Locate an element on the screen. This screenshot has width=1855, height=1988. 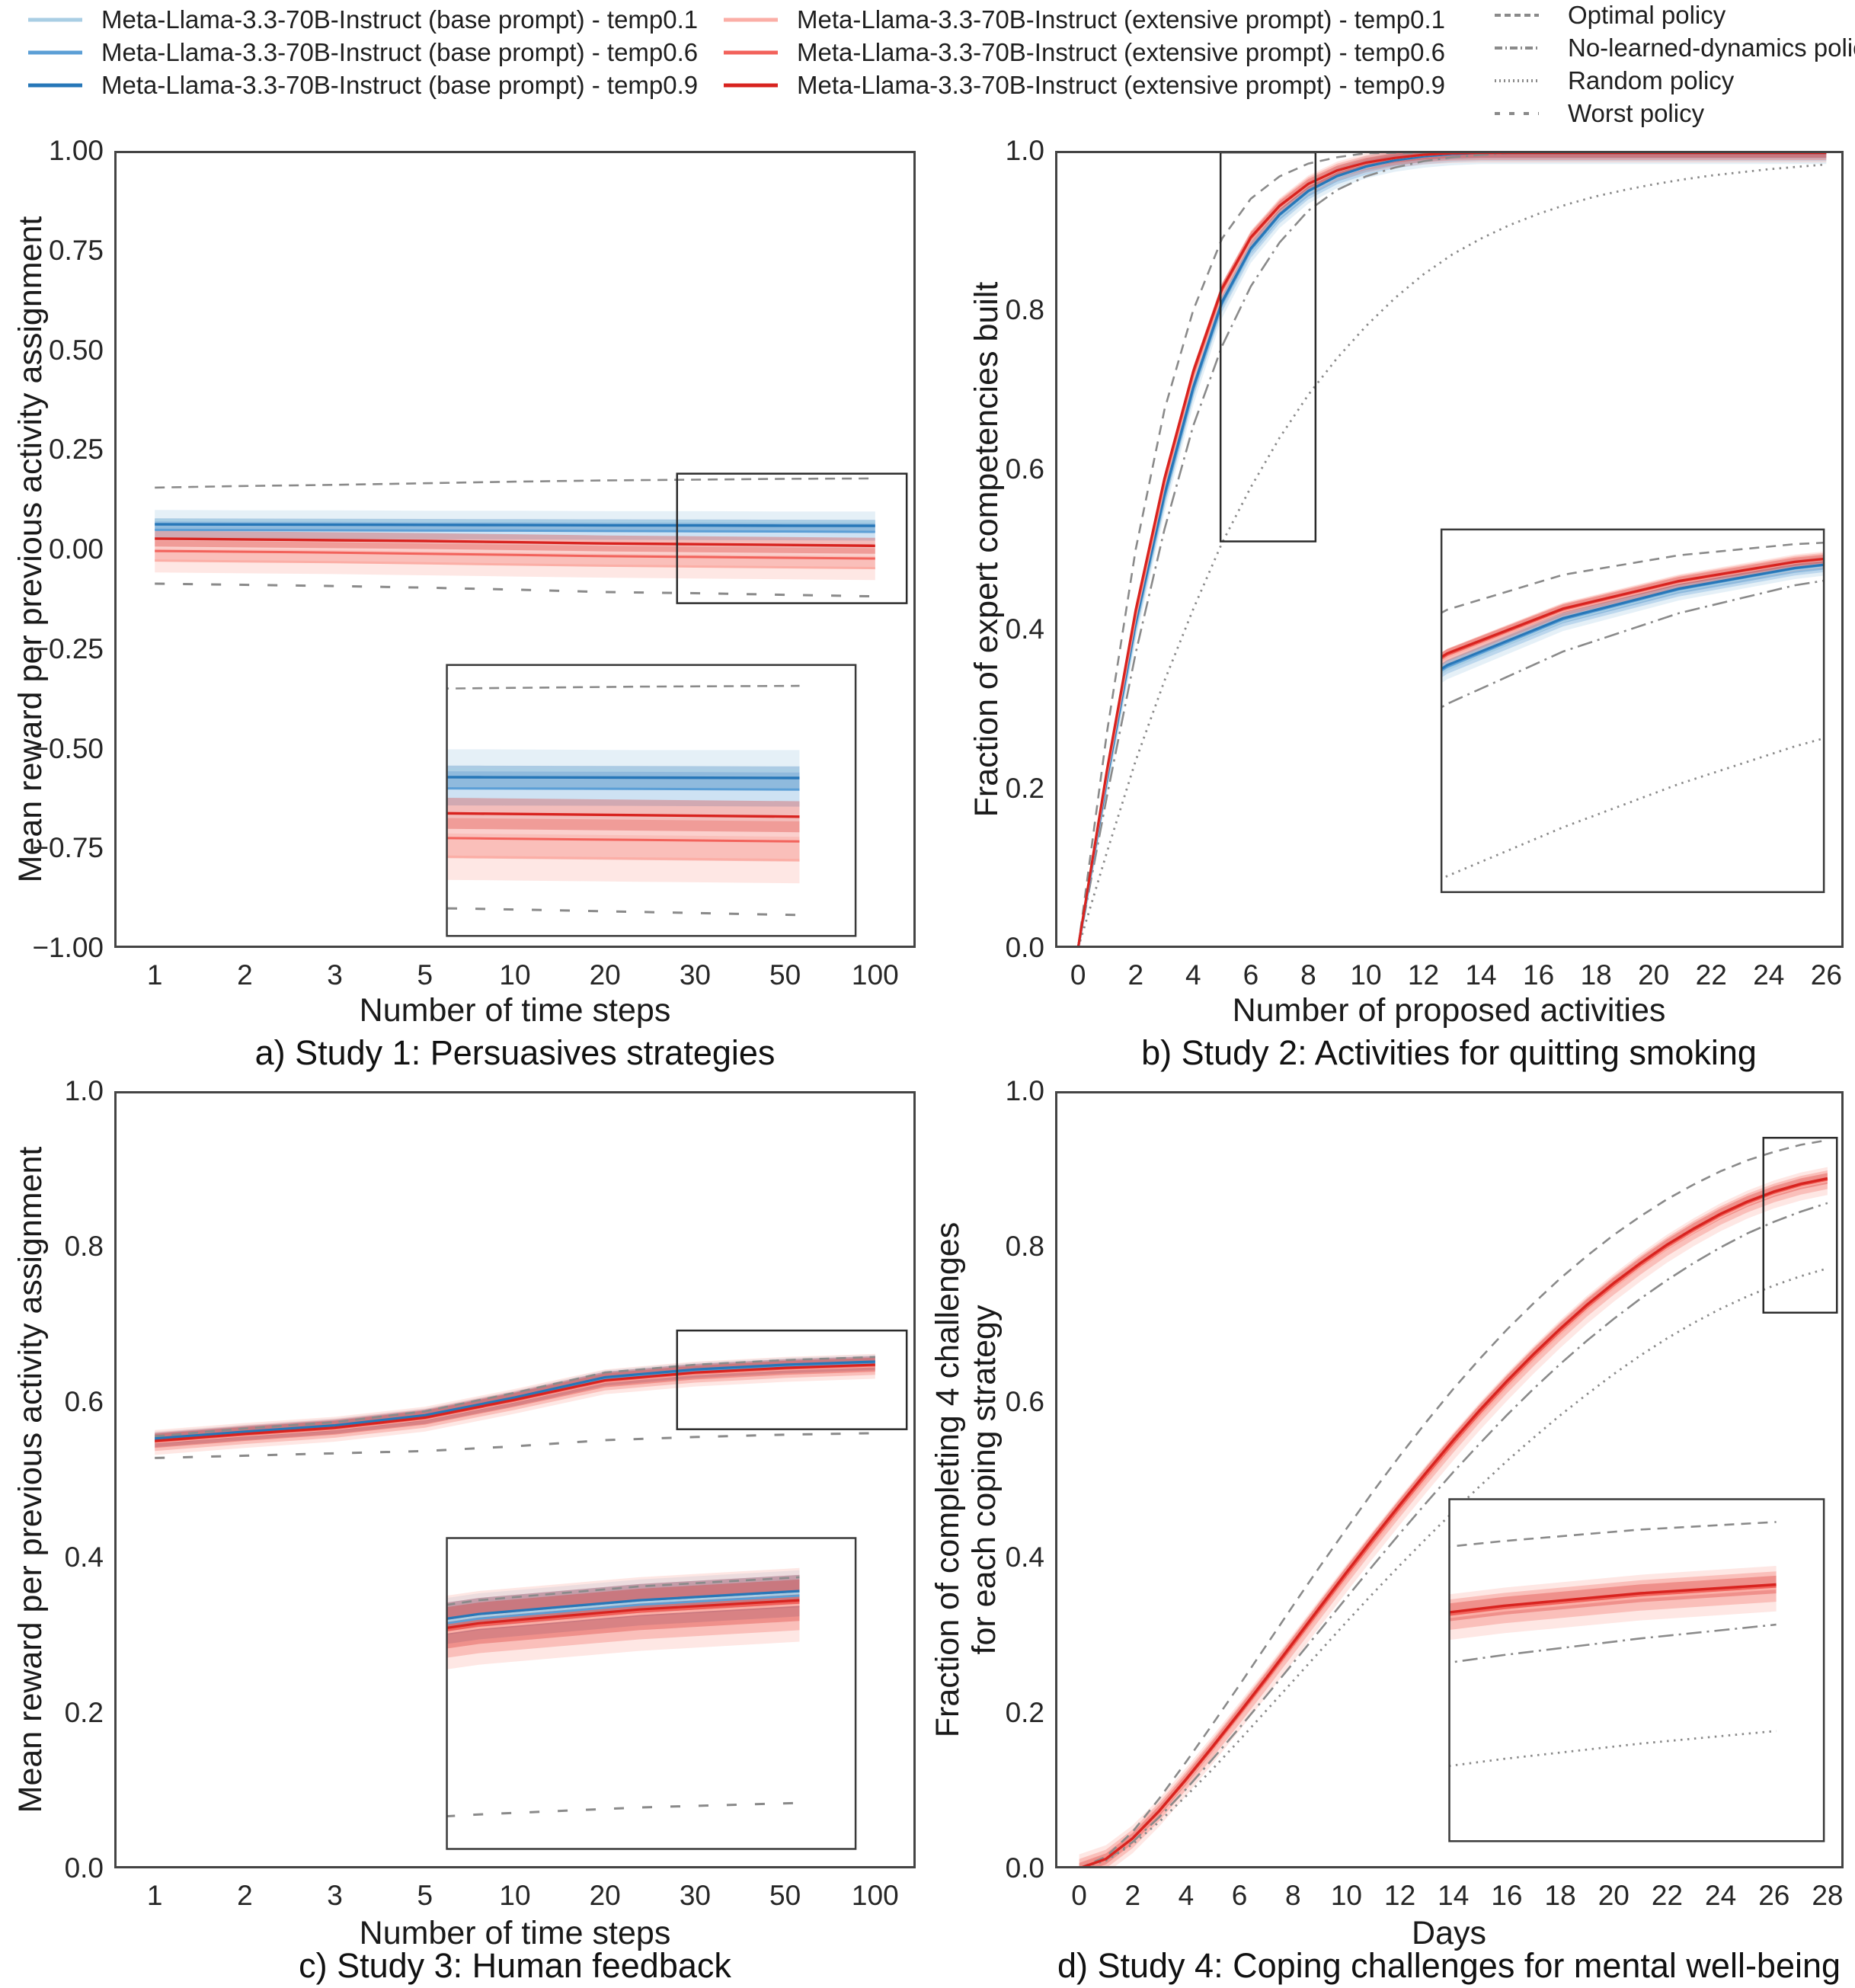
base-temp0.6-band is located at coordinates (623, 1609).